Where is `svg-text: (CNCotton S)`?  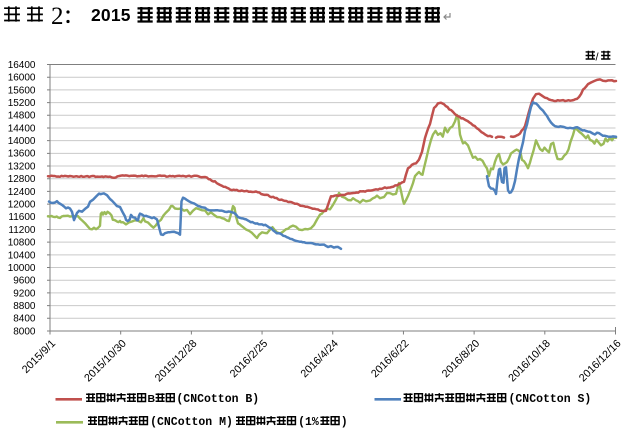
svg-text: (CNCotton S) is located at coordinates (550, 399).